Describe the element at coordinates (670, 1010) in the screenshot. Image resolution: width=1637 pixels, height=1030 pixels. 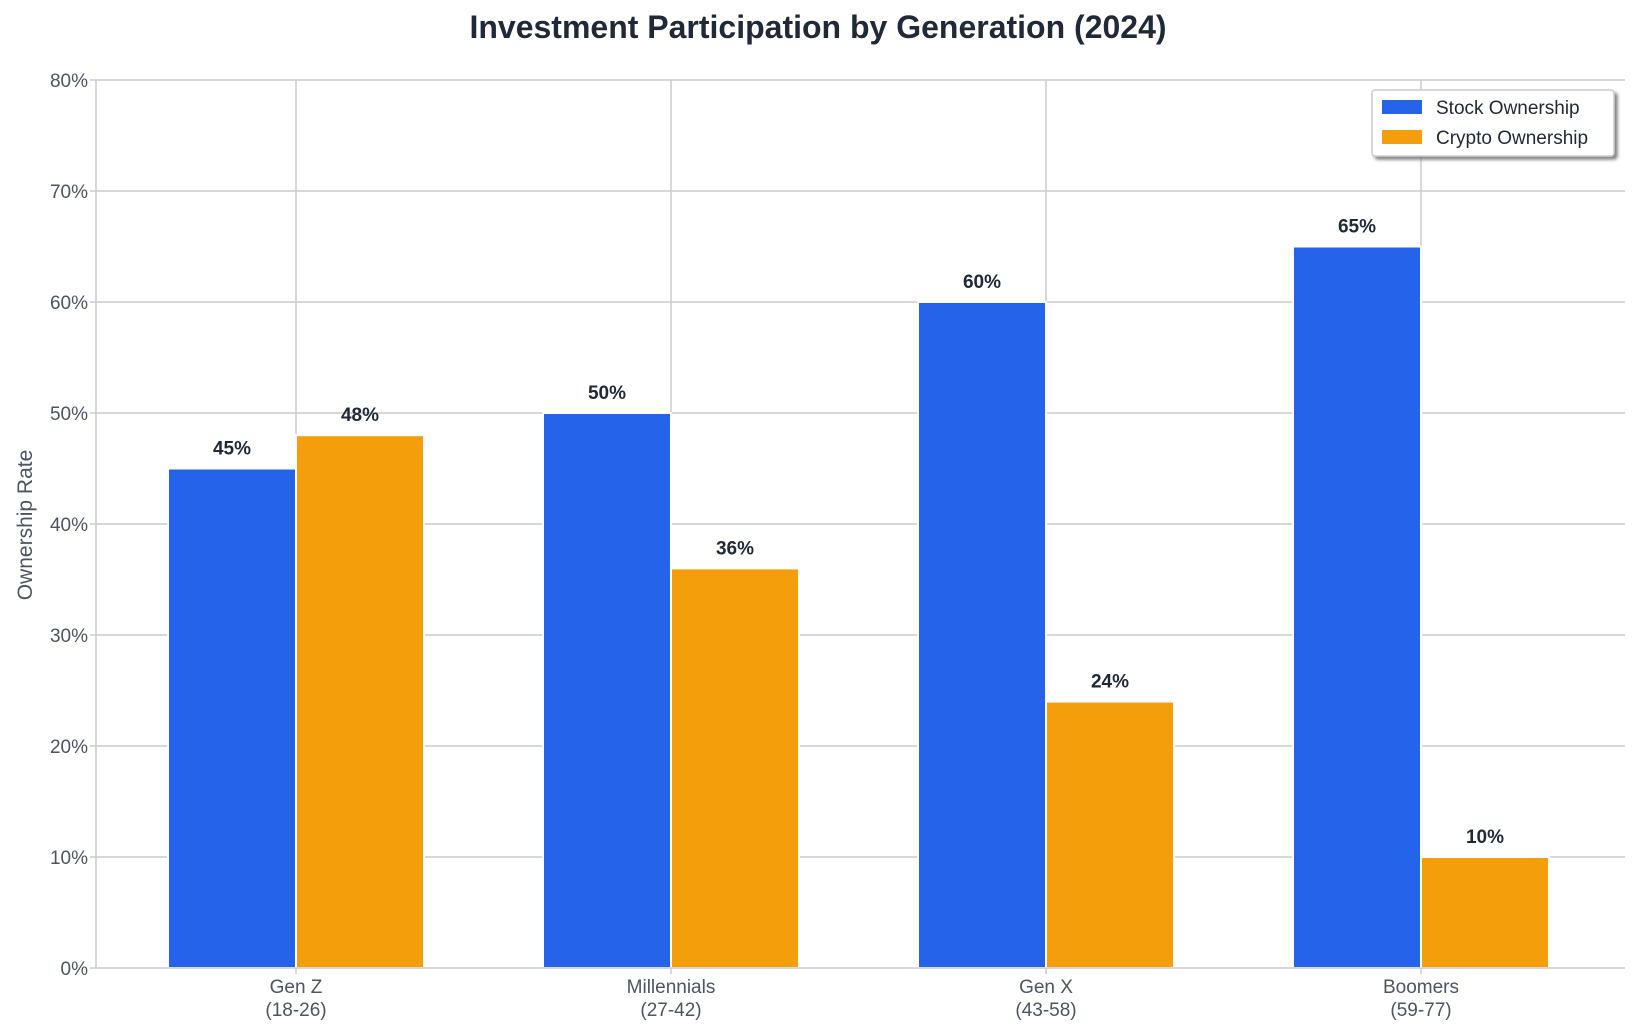
I see `x-tick-label-range: (27-42)` at that location.